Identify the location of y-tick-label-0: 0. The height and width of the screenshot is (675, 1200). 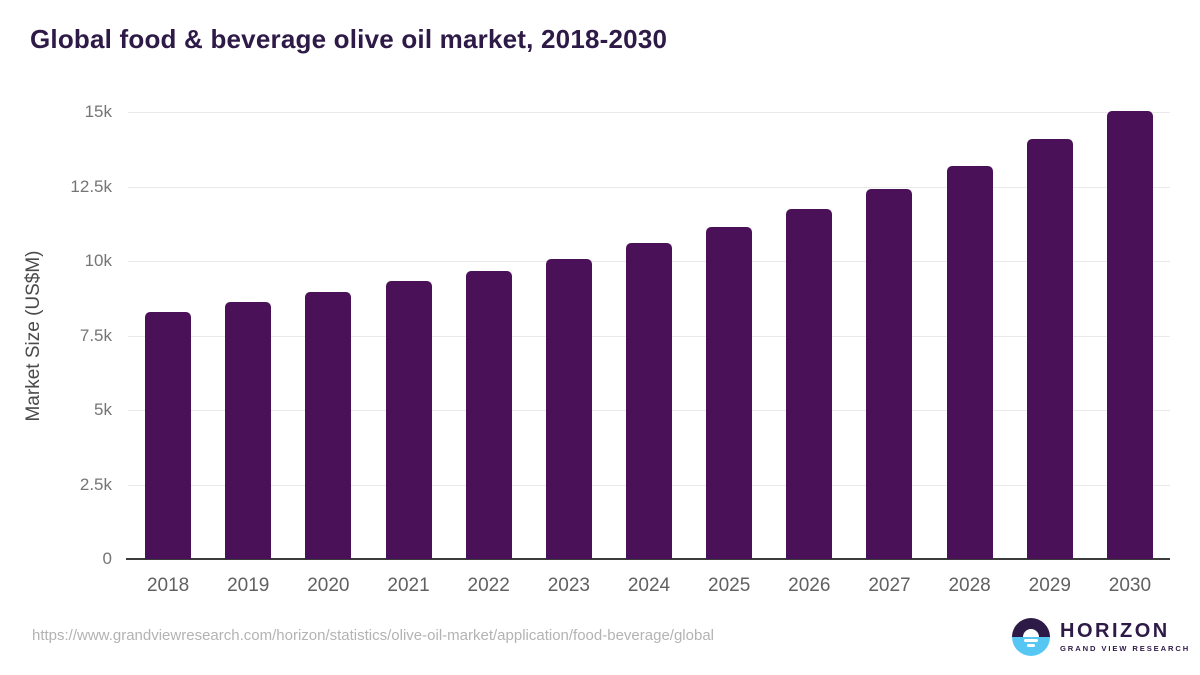
(107, 558).